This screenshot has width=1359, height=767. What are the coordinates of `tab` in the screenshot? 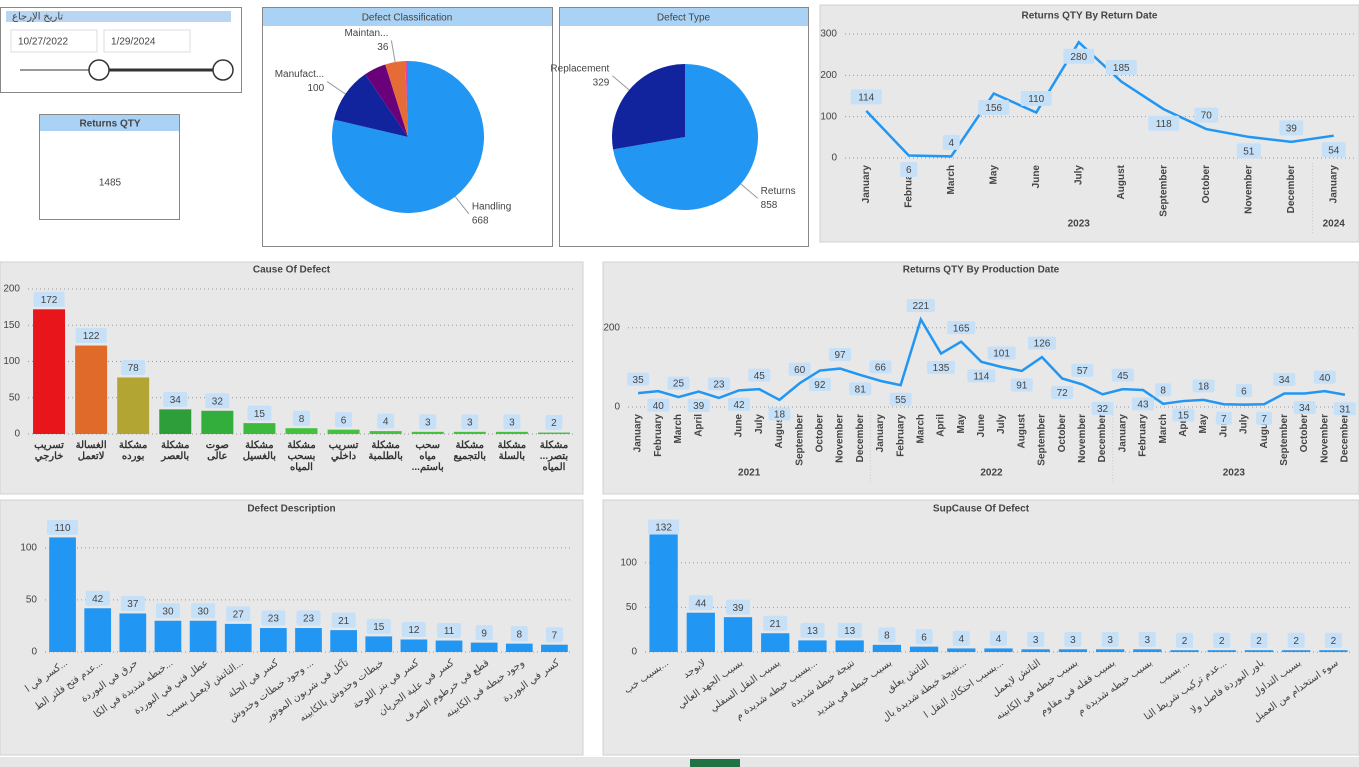 It's located at (715, 763).